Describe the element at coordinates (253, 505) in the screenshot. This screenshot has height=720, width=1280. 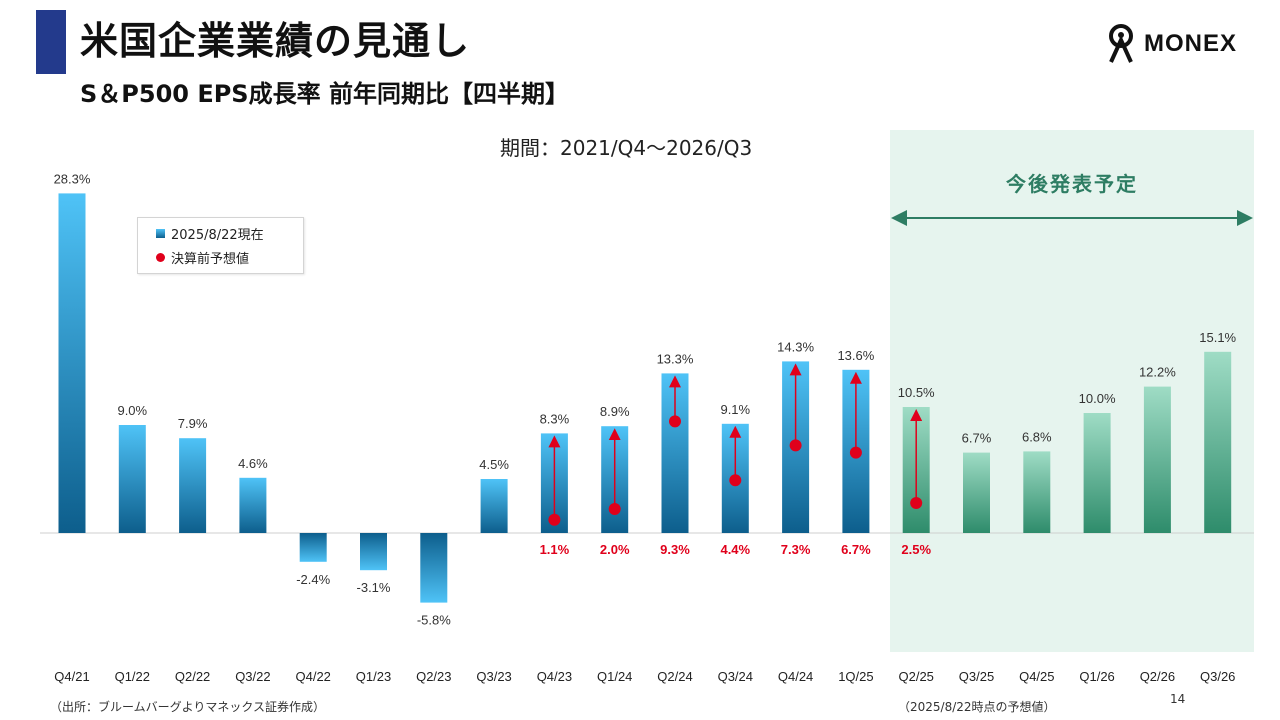
I see `bar-Q3/22` at that location.